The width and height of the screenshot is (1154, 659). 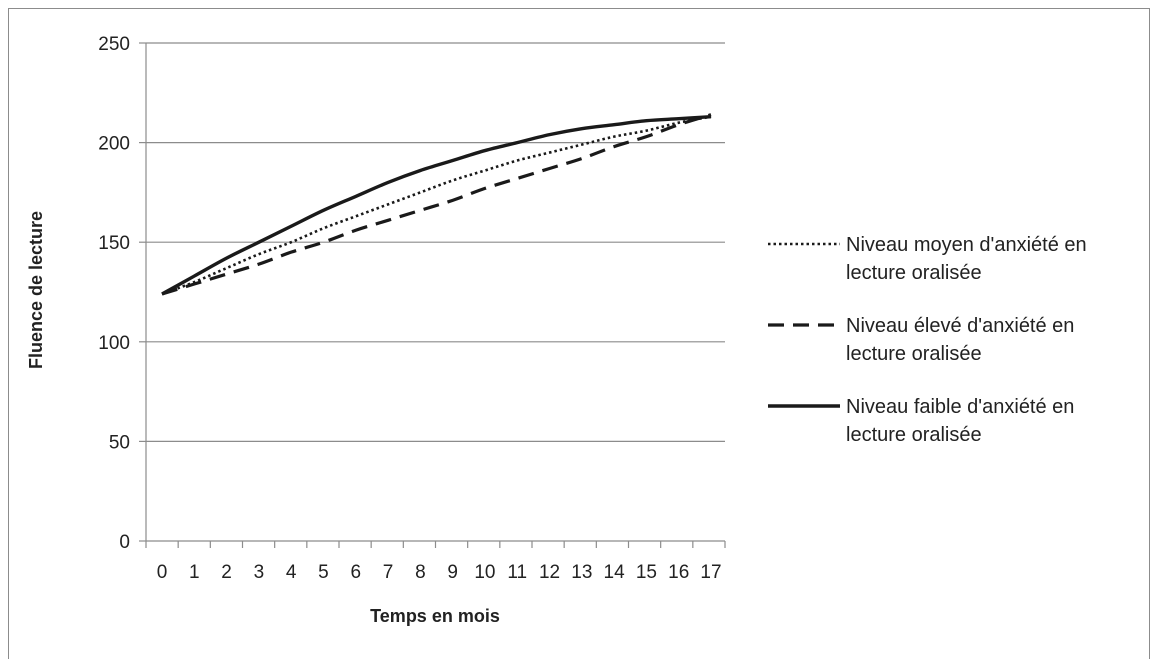 I want to click on x-tick-label: 16, so click(x=678, y=572).